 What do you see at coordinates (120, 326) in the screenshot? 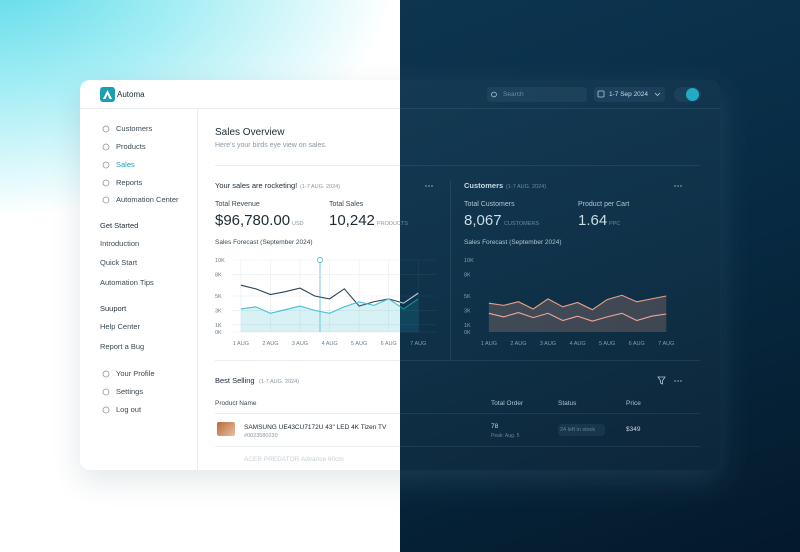
I see `nav-item: Help Center` at bounding box center [120, 326].